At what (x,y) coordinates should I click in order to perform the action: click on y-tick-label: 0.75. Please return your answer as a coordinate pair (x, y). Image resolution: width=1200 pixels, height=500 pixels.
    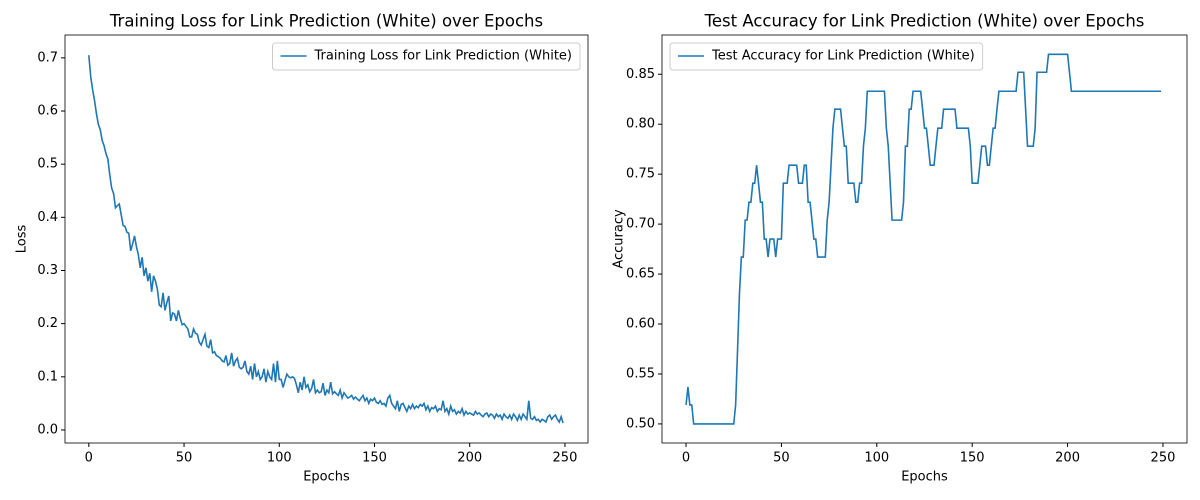
    Looking at the image, I should click on (640, 174).